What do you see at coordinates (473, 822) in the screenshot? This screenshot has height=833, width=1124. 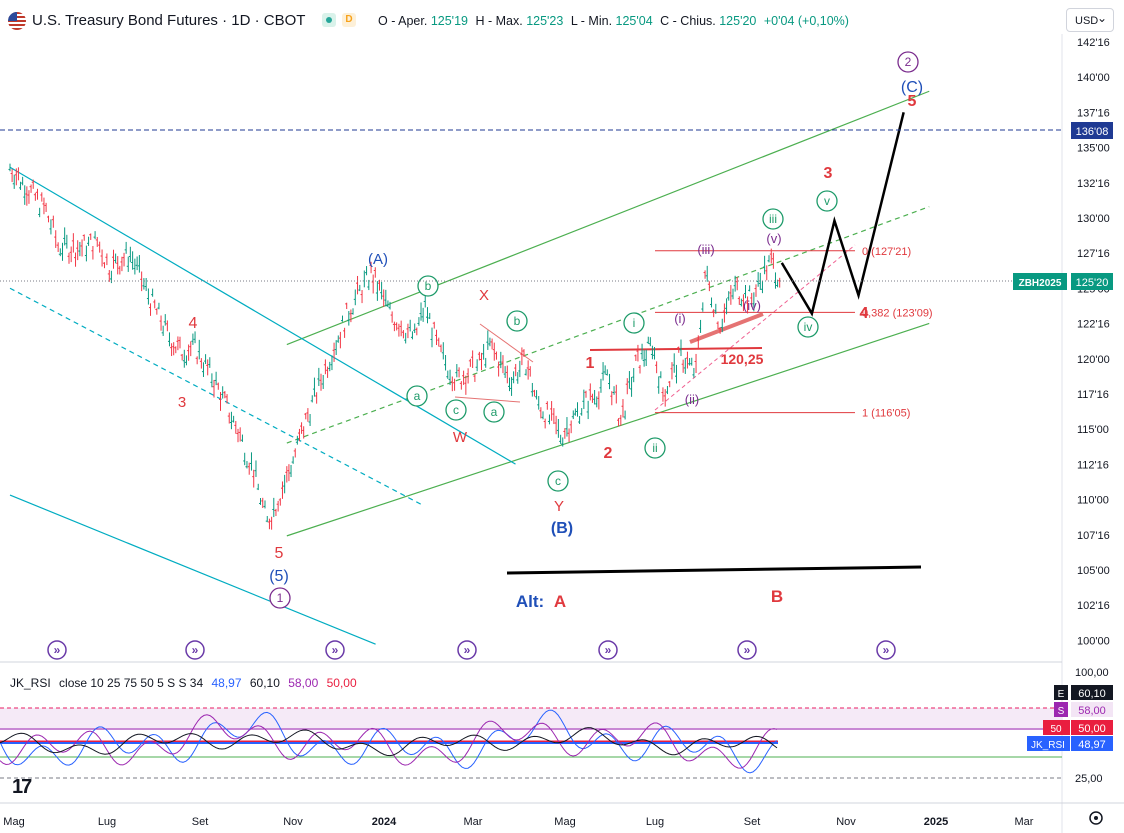 I see `time-tick-label: Mar` at bounding box center [473, 822].